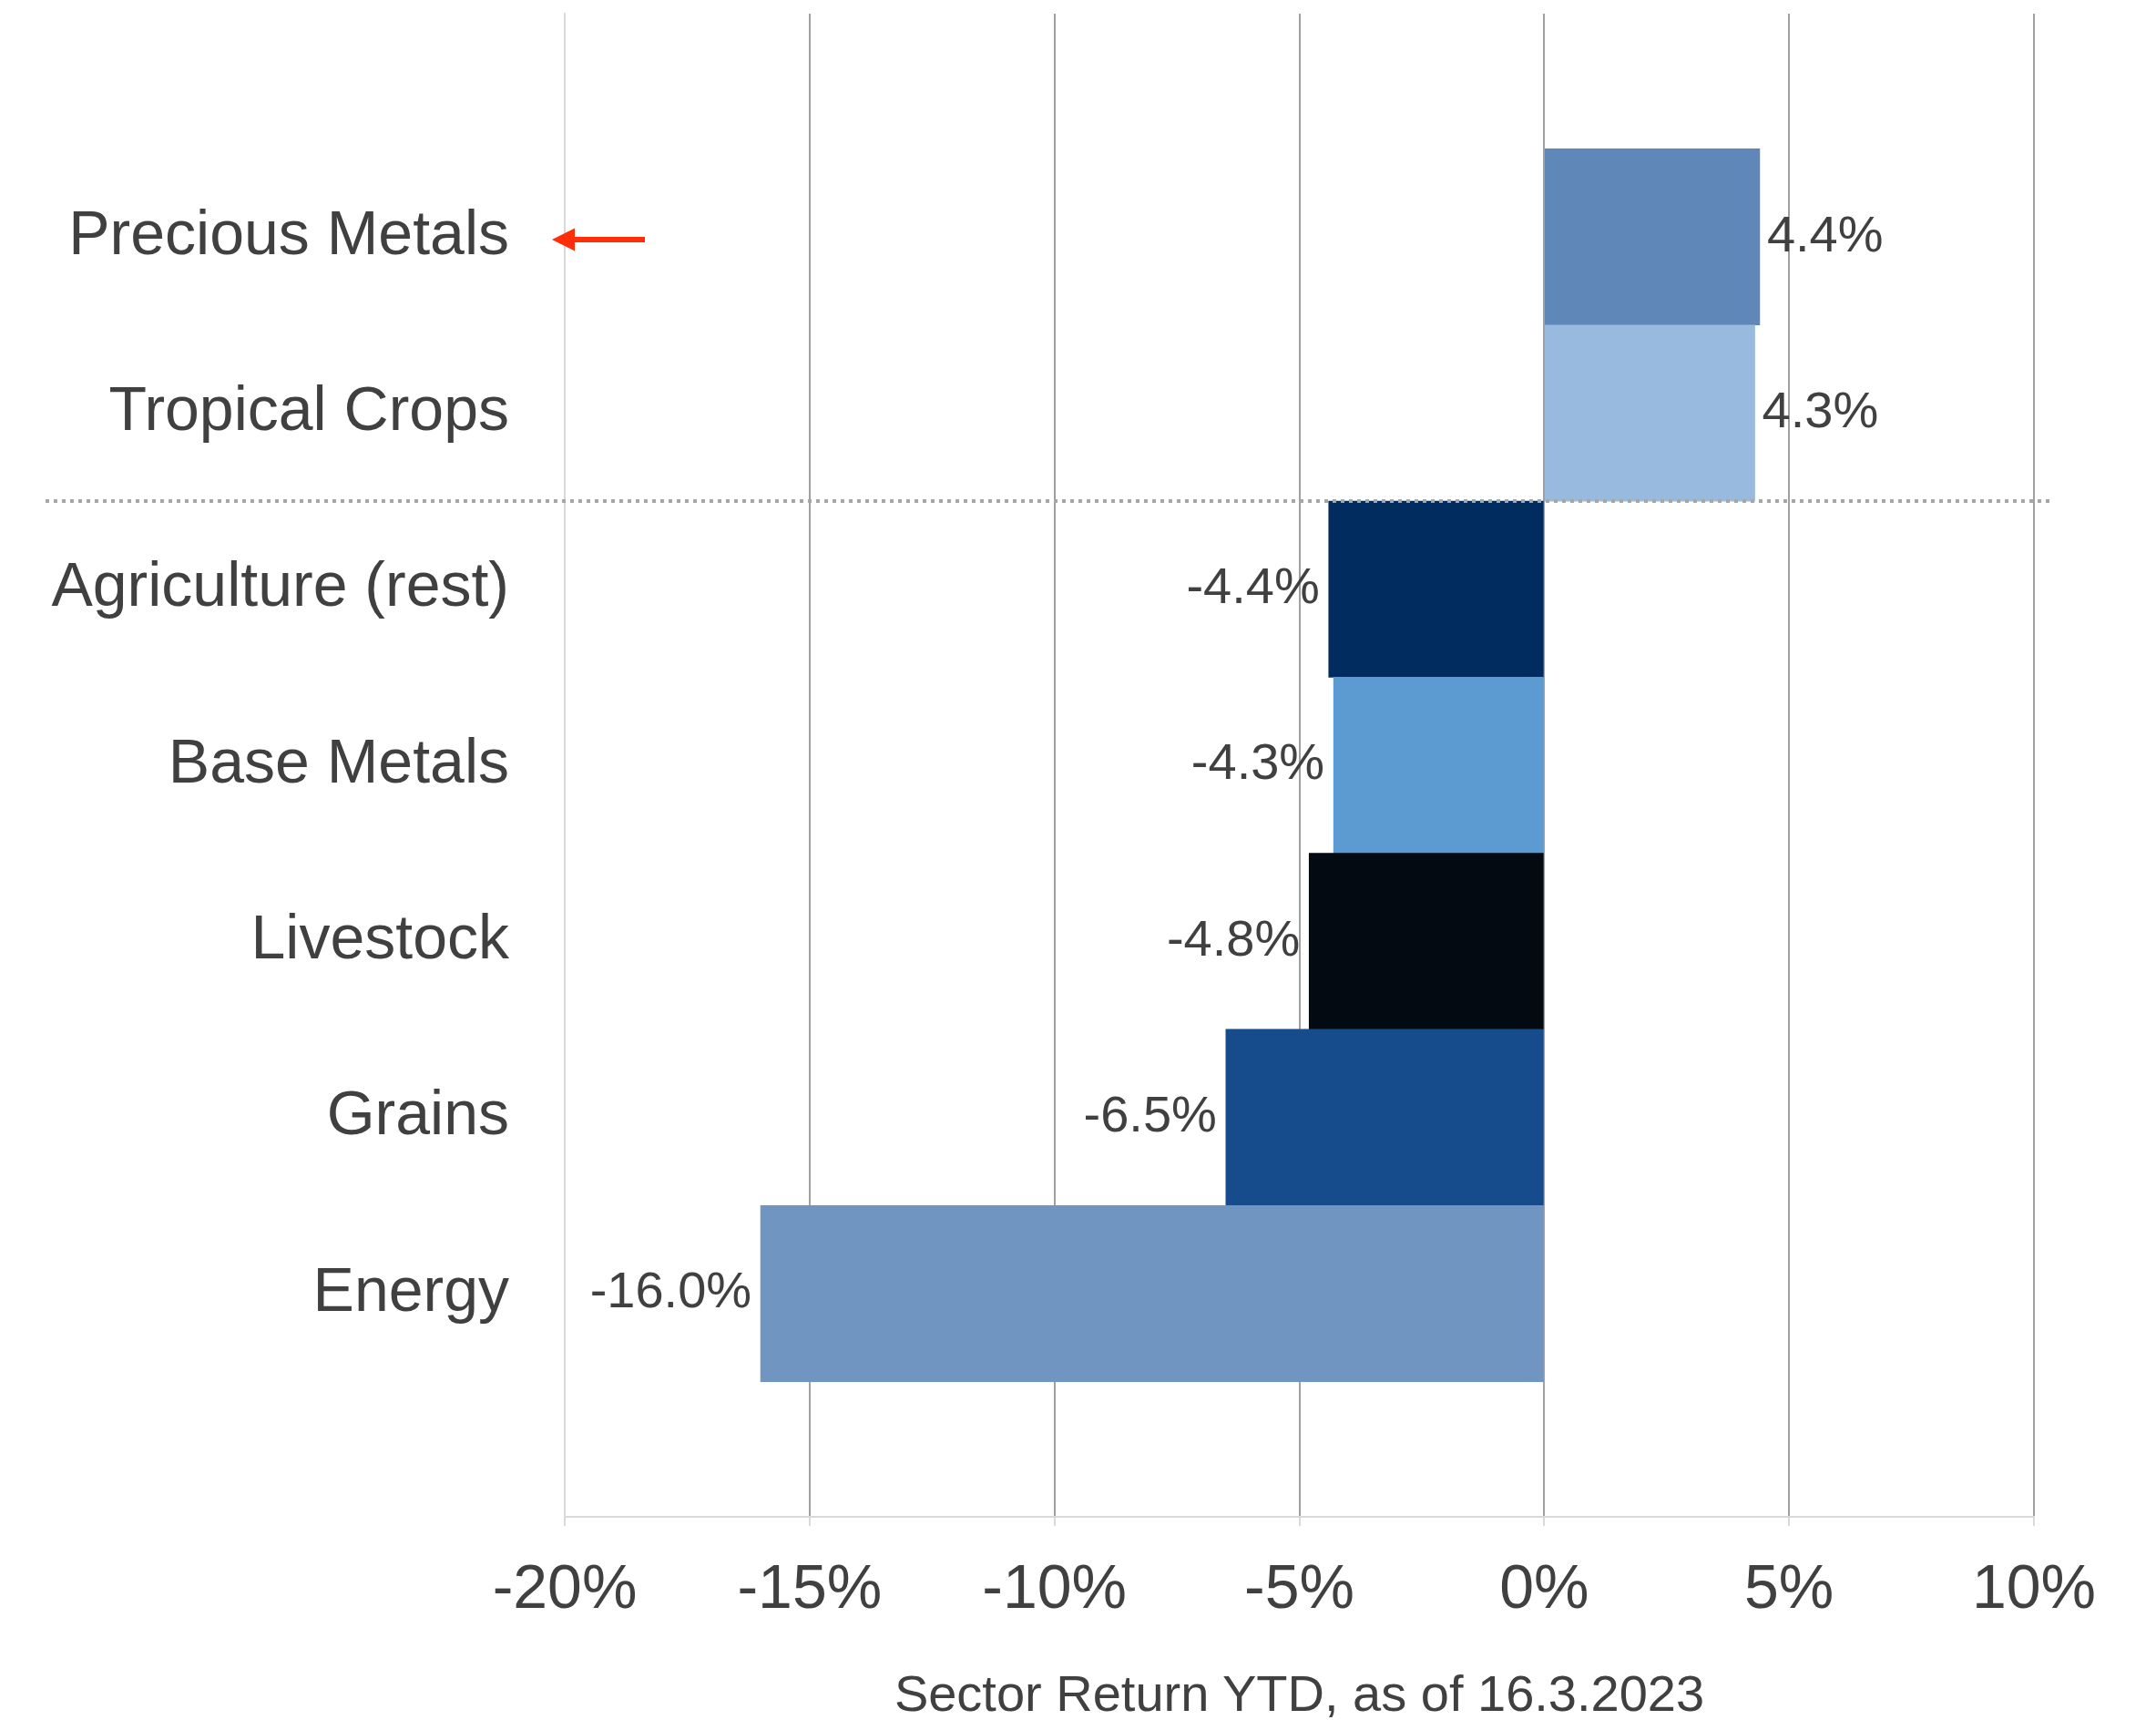  I want to click on x-axis-title: Sector Return YTD, as of 16.3.2023, so click(1299, 1693).